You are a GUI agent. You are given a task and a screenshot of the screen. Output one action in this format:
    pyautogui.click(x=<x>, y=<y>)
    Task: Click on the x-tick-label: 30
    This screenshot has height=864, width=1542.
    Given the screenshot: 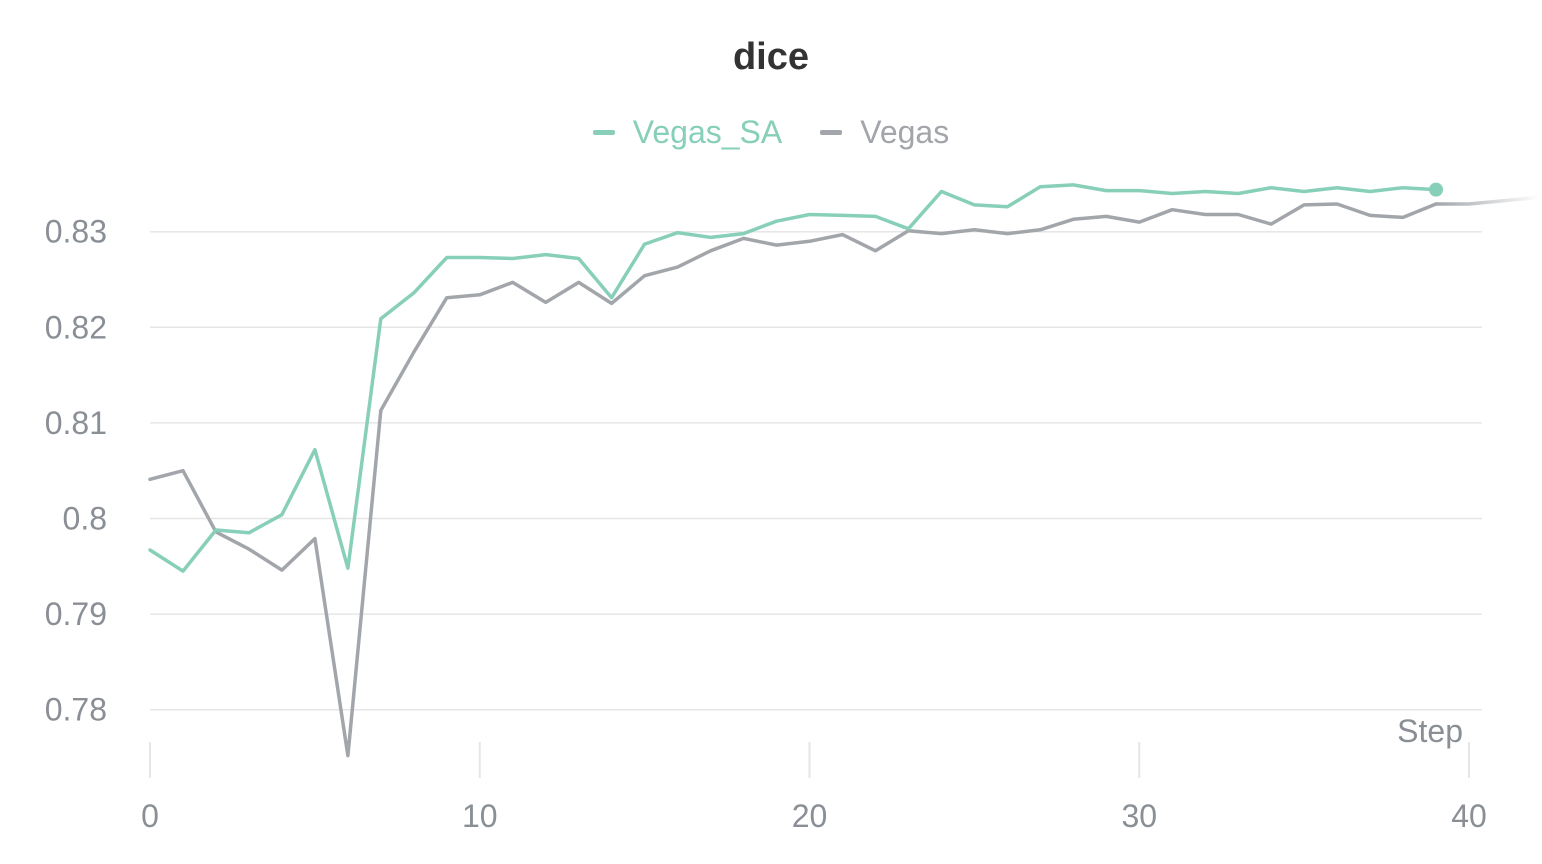 What is the action you would take?
    pyautogui.click(x=1139, y=816)
    